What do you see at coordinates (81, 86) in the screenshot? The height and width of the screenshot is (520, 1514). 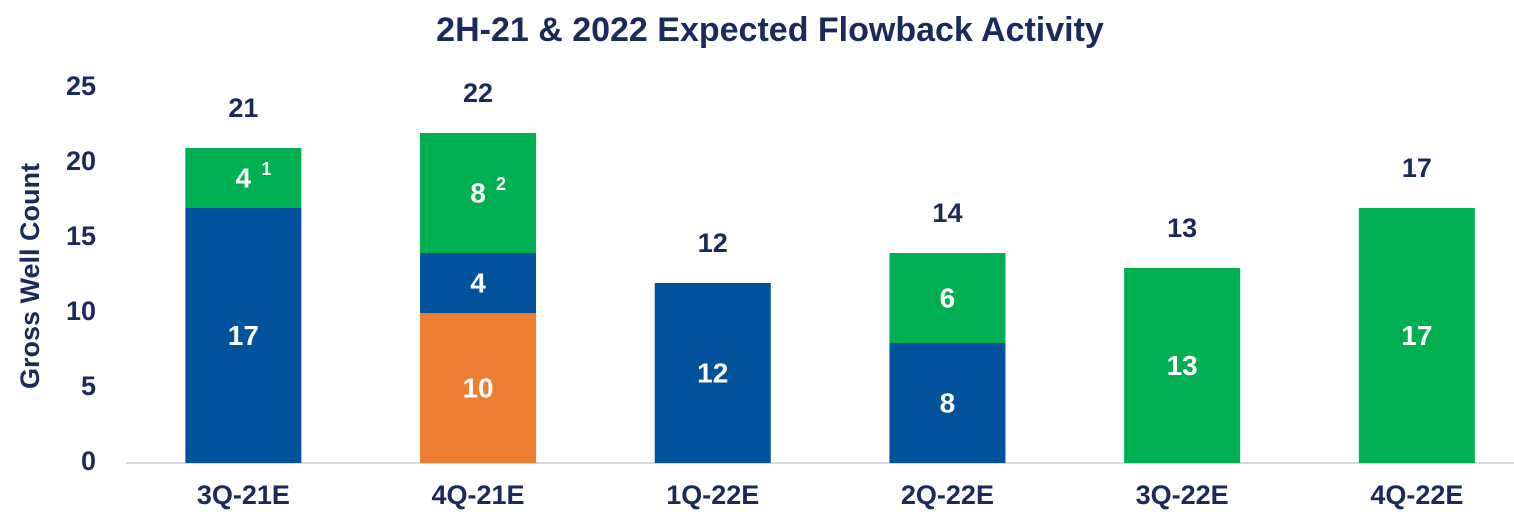 I see `y-tick-label: 25` at bounding box center [81, 86].